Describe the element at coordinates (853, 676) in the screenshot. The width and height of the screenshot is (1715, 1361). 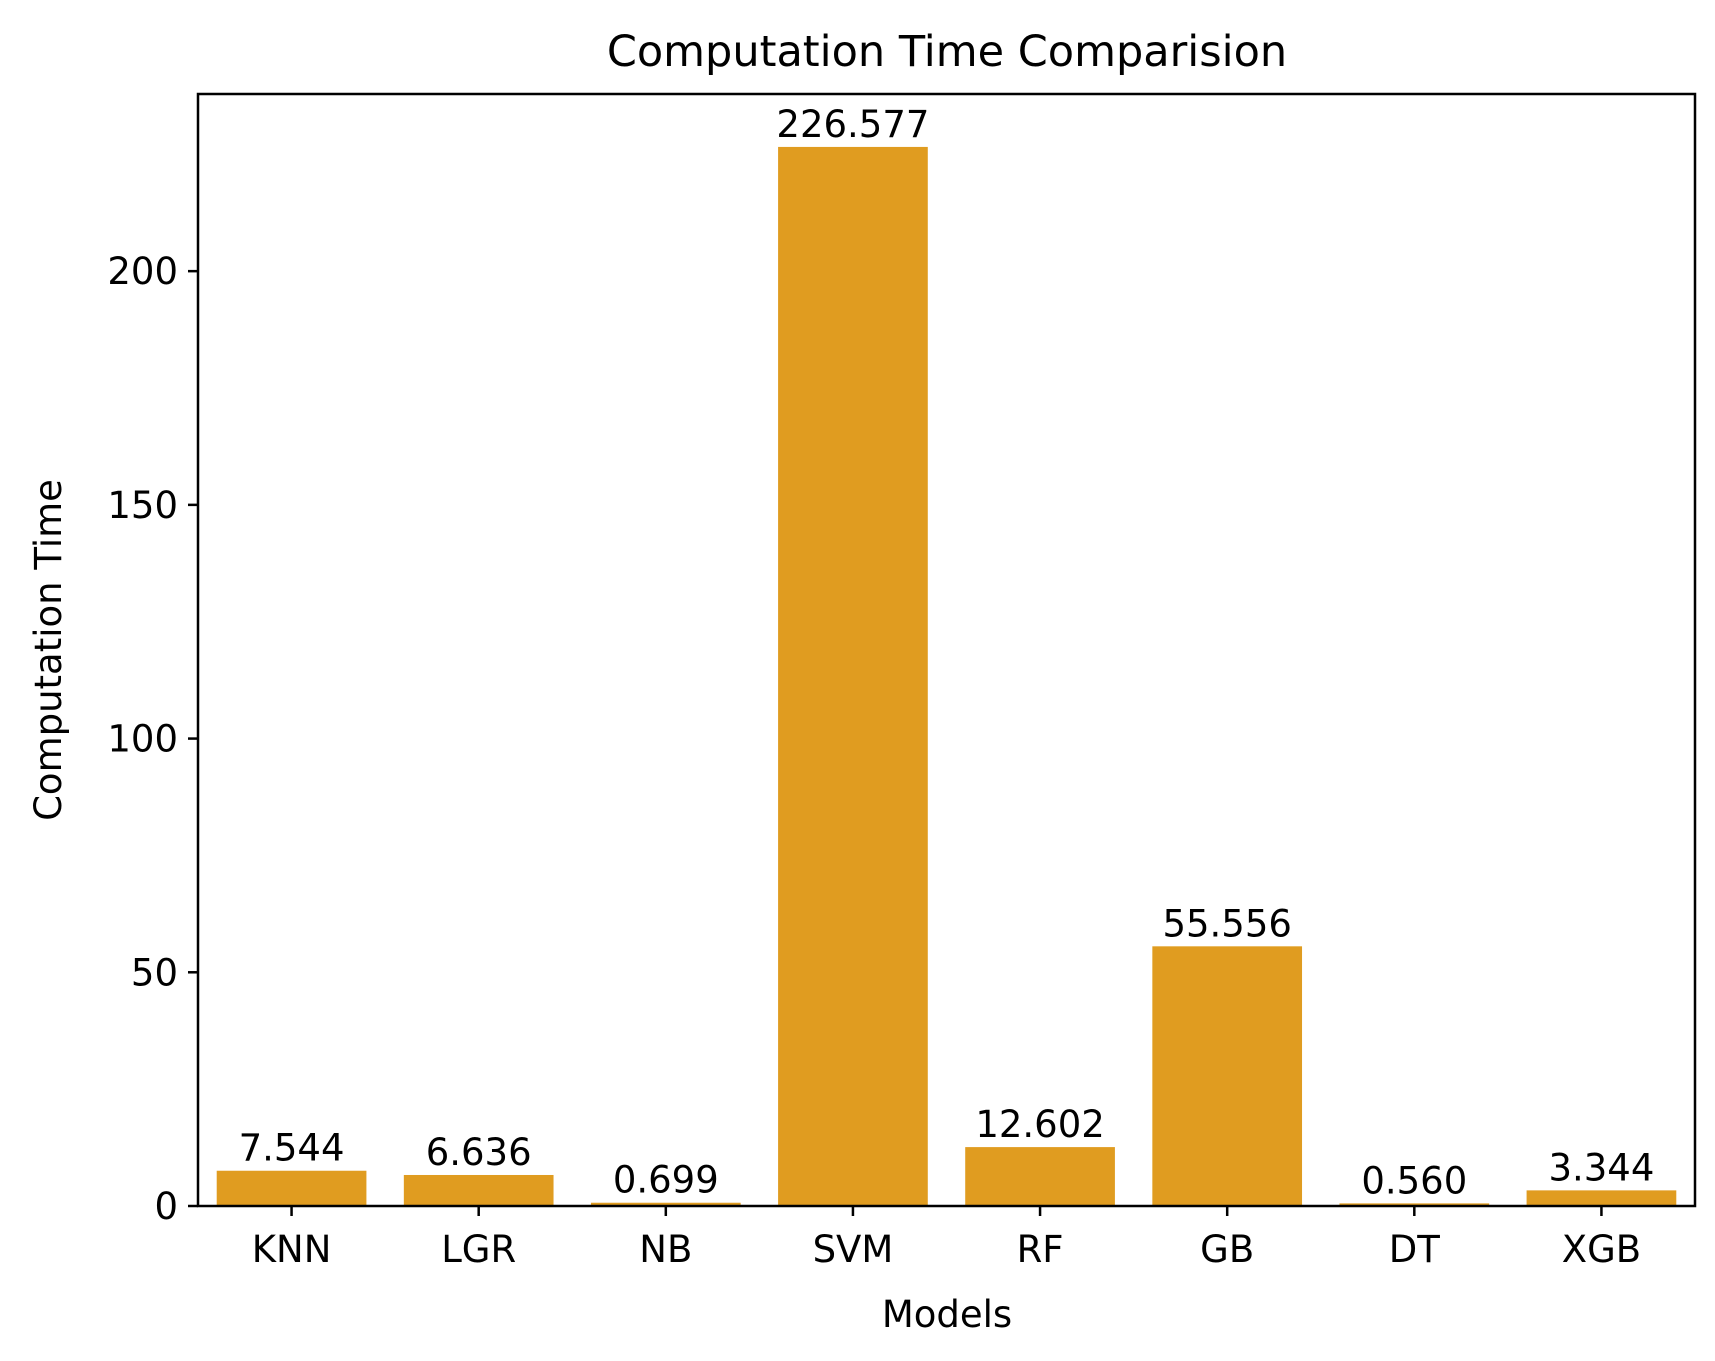
I see `bar-svm` at that location.